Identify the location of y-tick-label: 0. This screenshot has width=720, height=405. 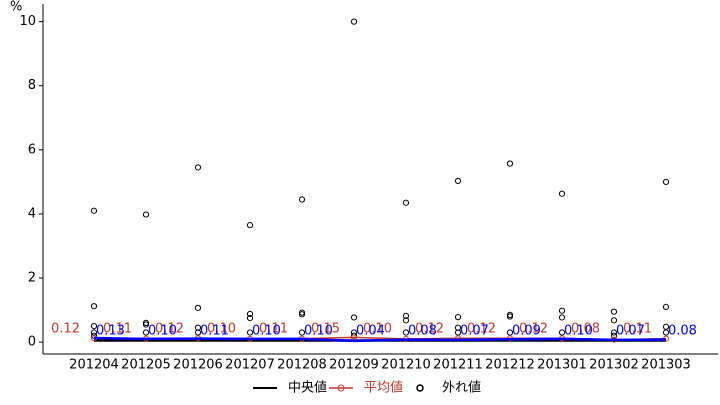
(32, 342).